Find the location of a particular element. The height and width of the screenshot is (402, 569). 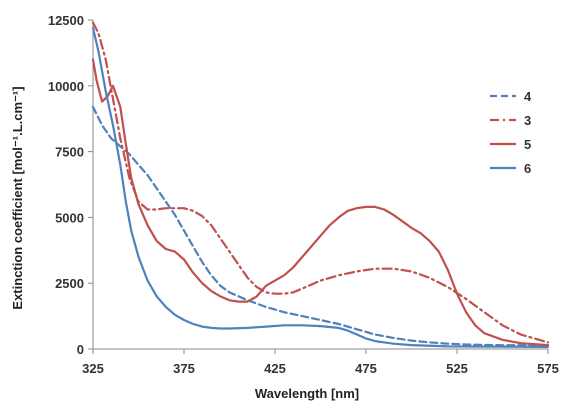

y-tick-label: 7500 is located at coordinates (69, 152).